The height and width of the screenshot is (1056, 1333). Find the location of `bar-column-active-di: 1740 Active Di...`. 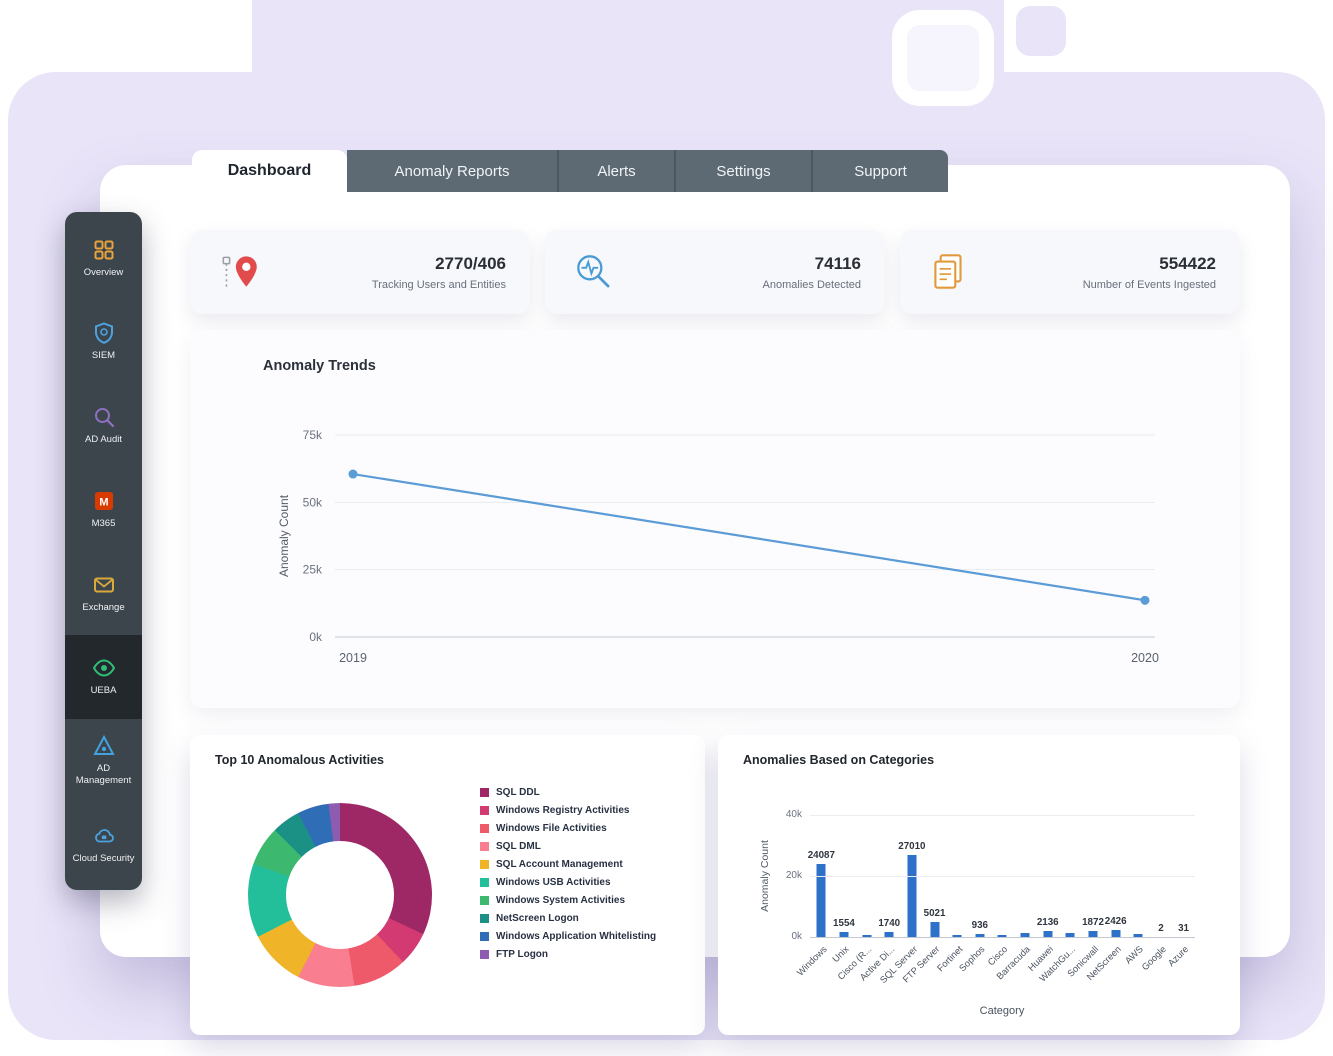

bar-column-active-di: 1740 Active Di... is located at coordinates (879, 899).